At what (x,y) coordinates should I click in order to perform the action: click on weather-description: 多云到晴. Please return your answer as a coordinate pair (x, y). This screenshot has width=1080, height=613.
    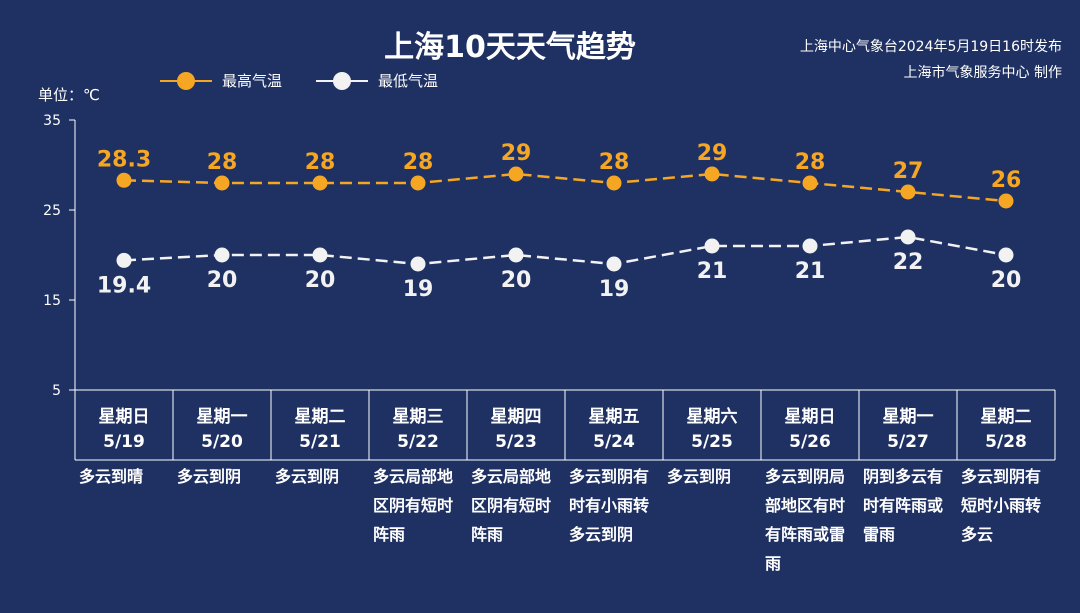
    Looking at the image, I should click on (111, 476).